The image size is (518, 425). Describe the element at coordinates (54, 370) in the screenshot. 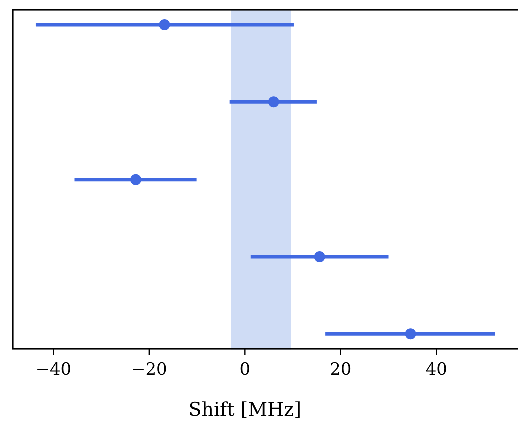

I see `x-tick-label: −40` at that location.